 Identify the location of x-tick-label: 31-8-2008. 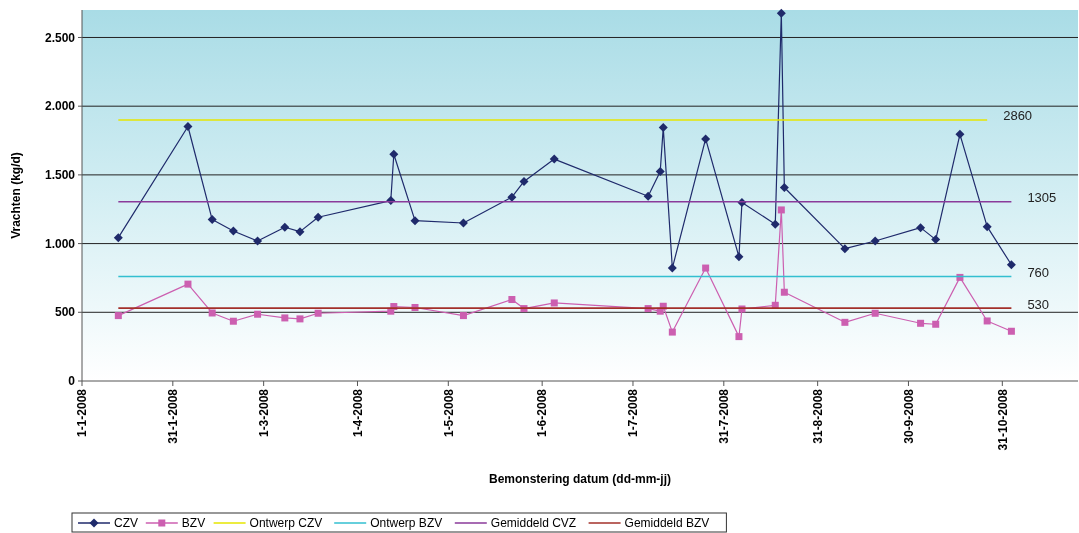
(817, 416).